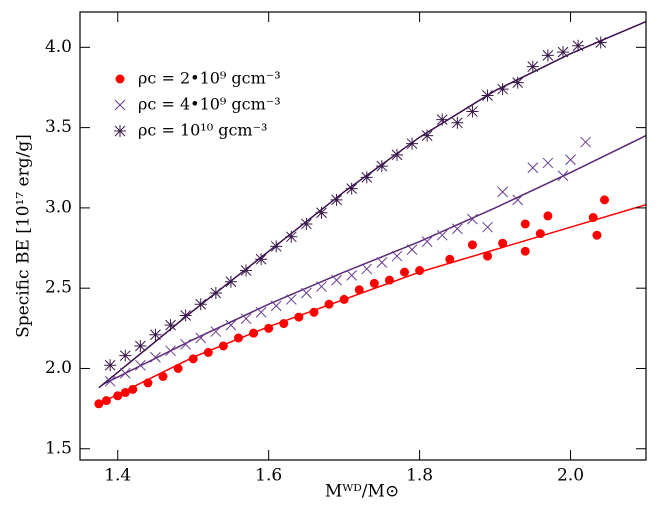 The width and height of the screenshot is (668, 511). What do you see at coordinates (202, 130) in the screenshot?
I see `legend-label: ρc = 10¹⁰ gcm⁻³` at bounding box center [202, 130].